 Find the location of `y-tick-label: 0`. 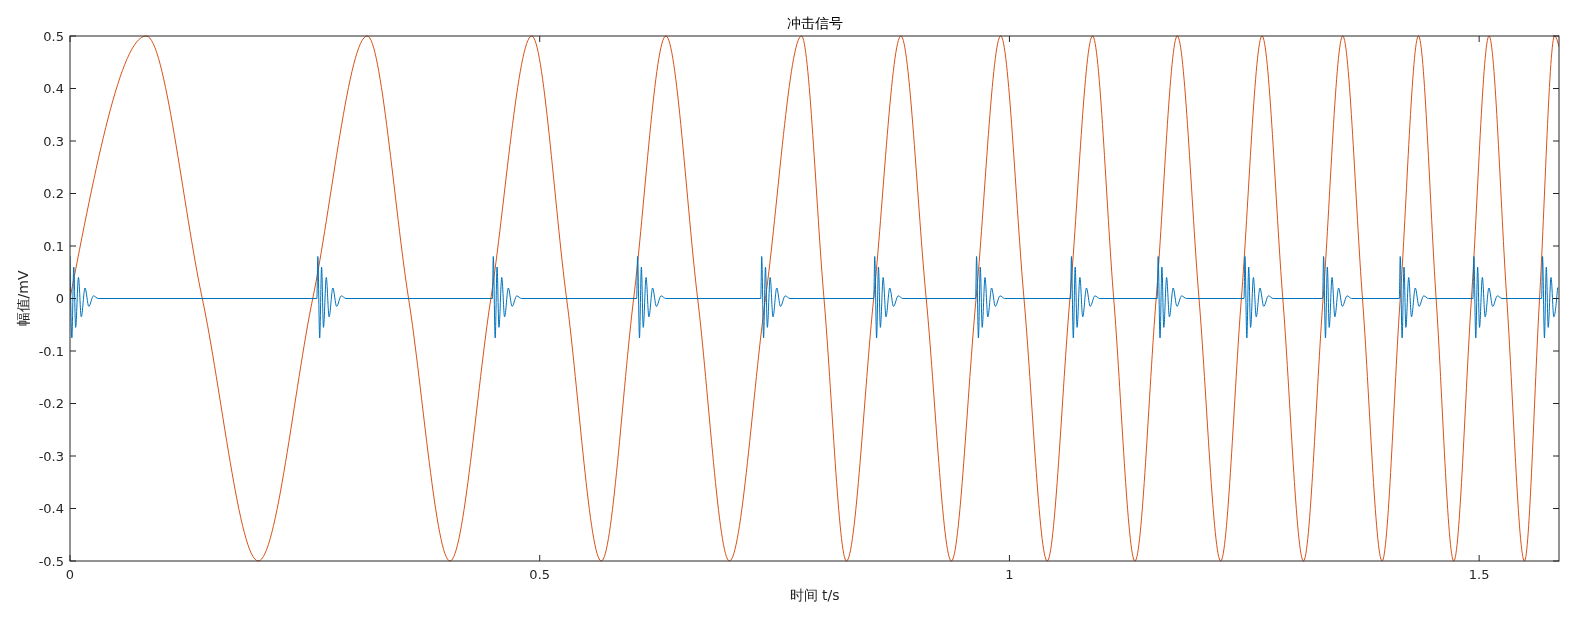

y-tick-label: 0 is located at coordinates (59, 298).